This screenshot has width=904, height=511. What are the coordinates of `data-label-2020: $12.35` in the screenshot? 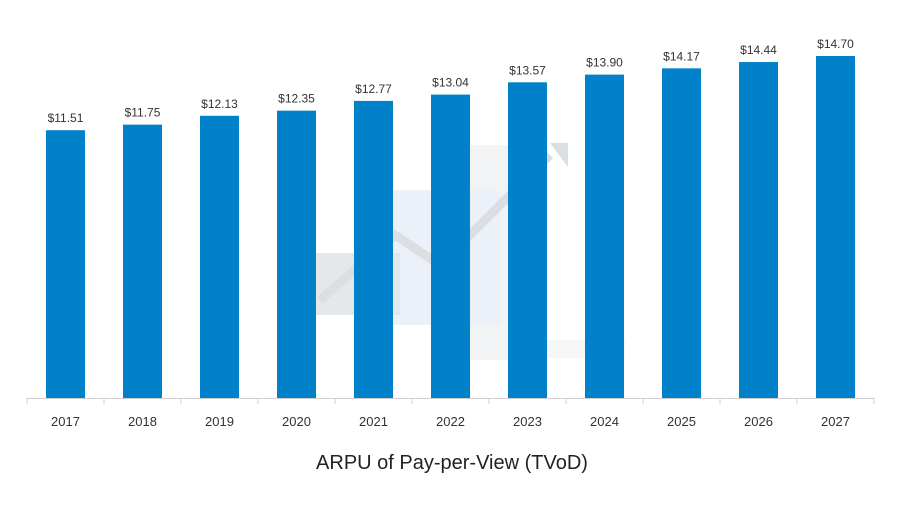 It's located at (296, 99).